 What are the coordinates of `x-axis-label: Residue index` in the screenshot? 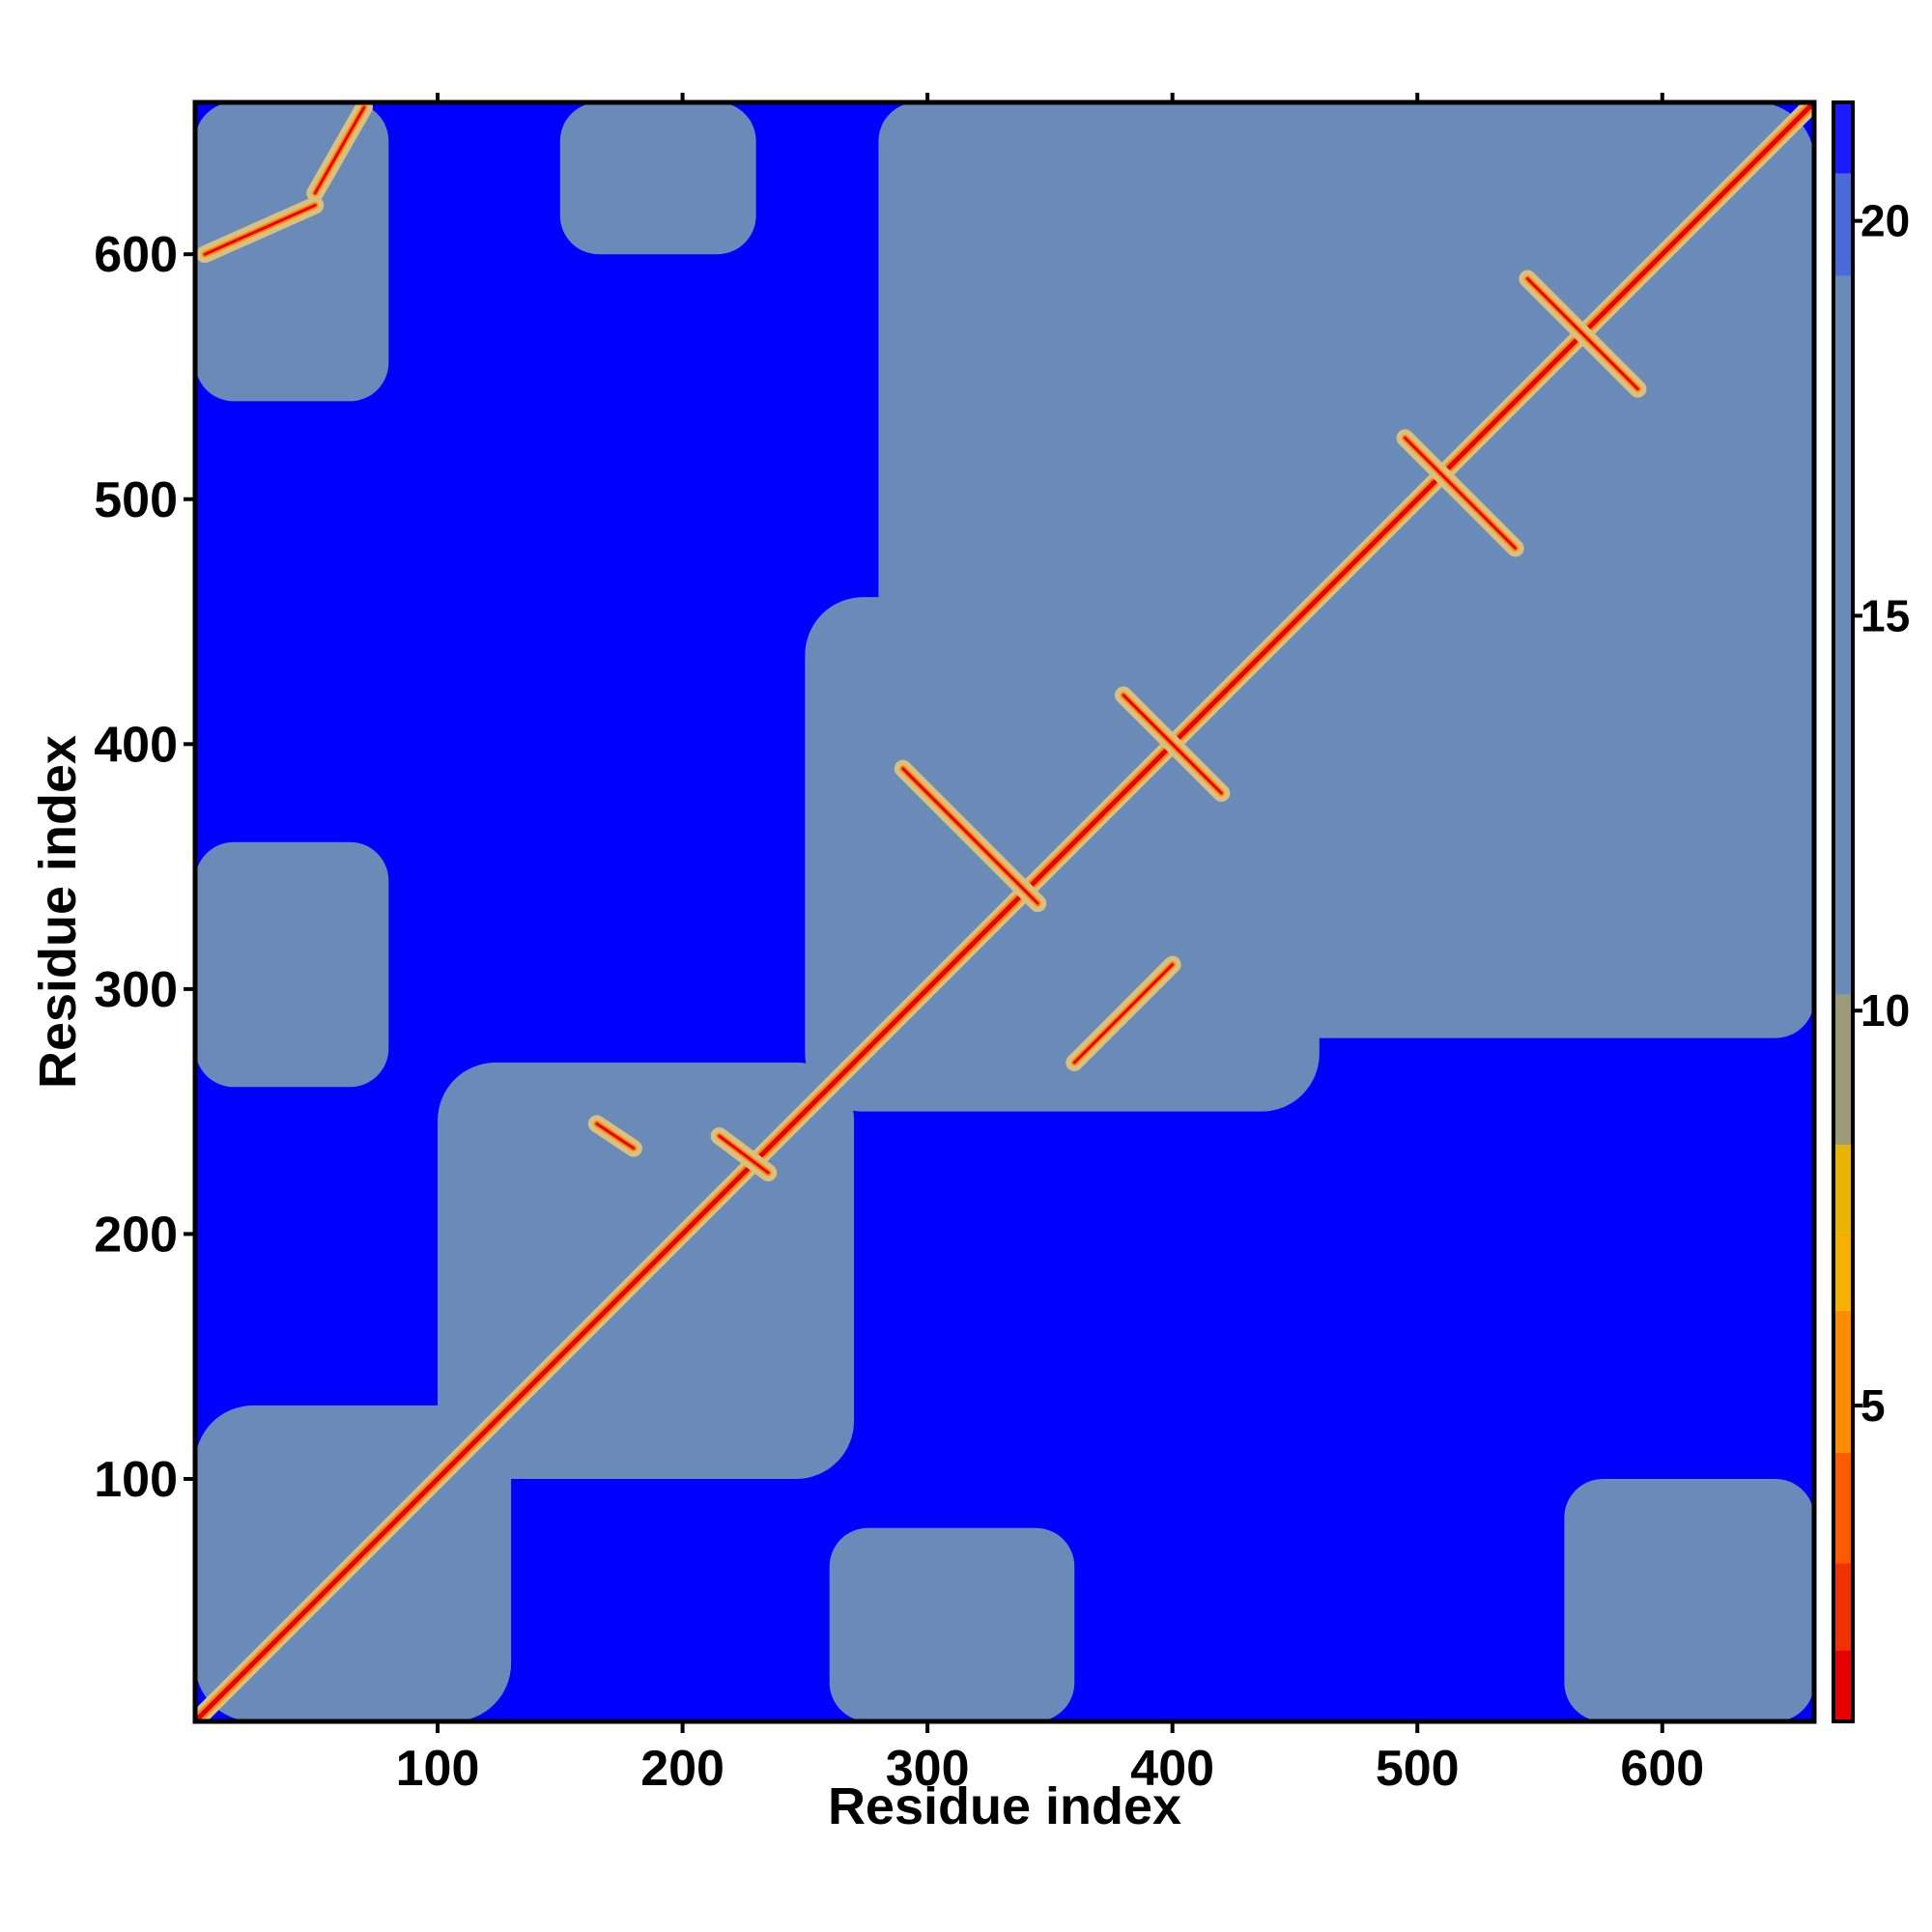 It's located at (1005, 1806).